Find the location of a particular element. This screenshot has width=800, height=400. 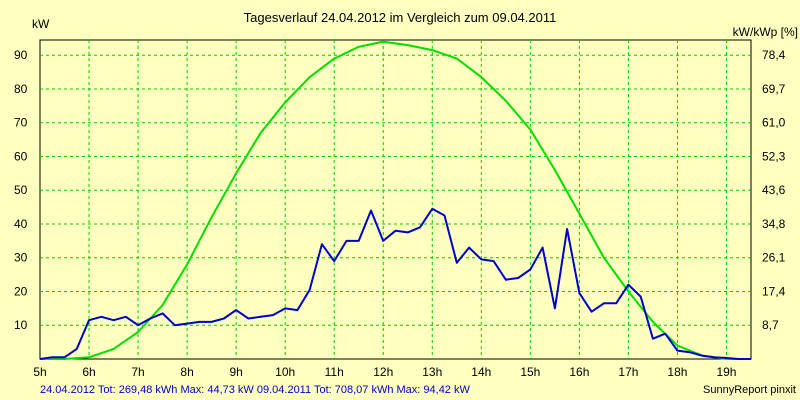

x-tick-label: 11h is located at coordinates (334, 372).